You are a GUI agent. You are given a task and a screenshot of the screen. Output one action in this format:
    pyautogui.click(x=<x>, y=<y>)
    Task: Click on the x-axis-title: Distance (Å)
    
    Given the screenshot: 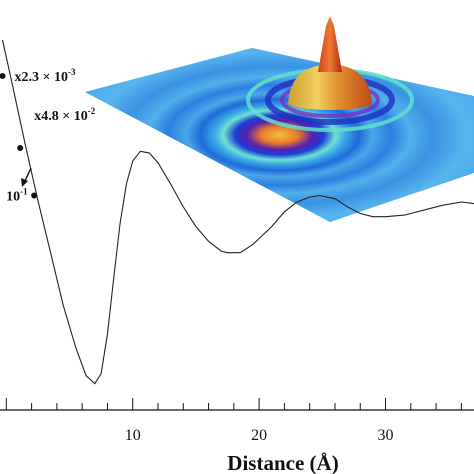 What is the action you would take?
    pyautogui.click(x=282, y=462)
    